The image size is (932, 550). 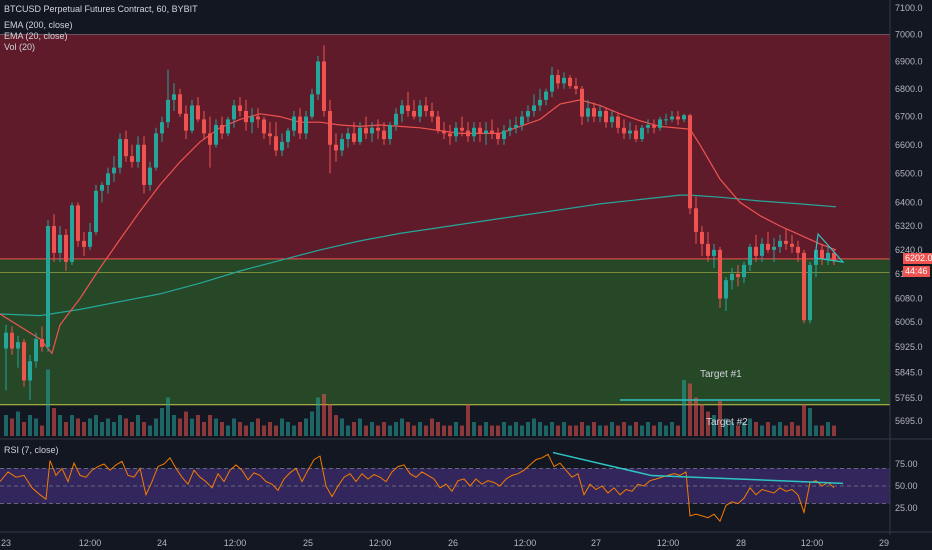 I want to click on price-tick-label: 6080.0, so click(x=909, y=299).